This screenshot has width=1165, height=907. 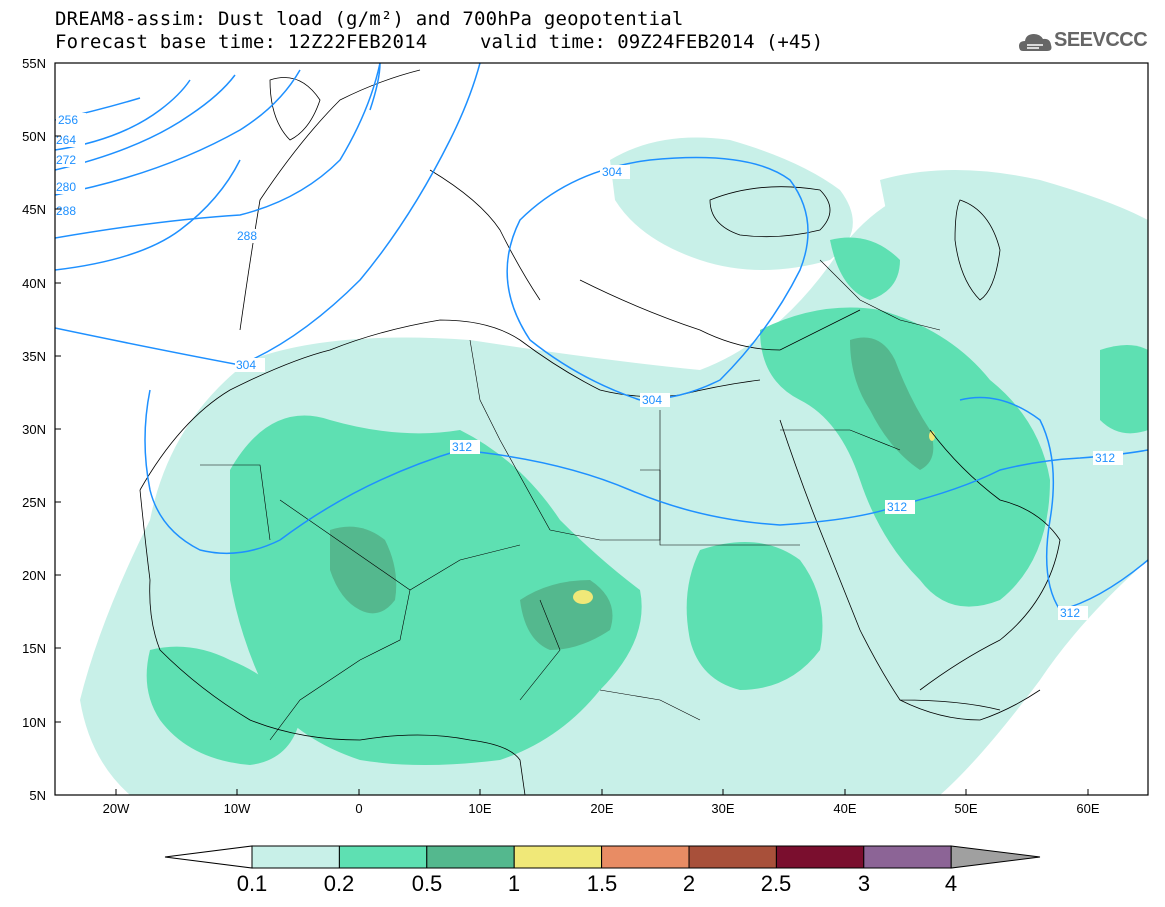 I want to click on dust-0.1-europe, so click(x=731, y=203).